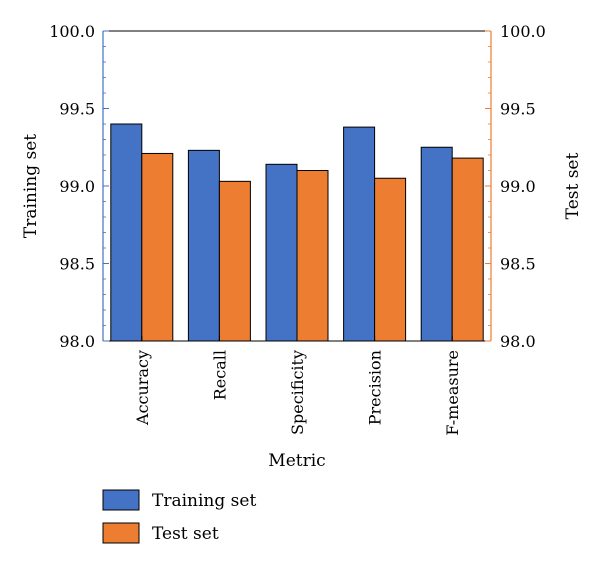 The width and height of the screenshot is (600, 565). I want to click on right-tick-label: 98.0, so click(518, 341).